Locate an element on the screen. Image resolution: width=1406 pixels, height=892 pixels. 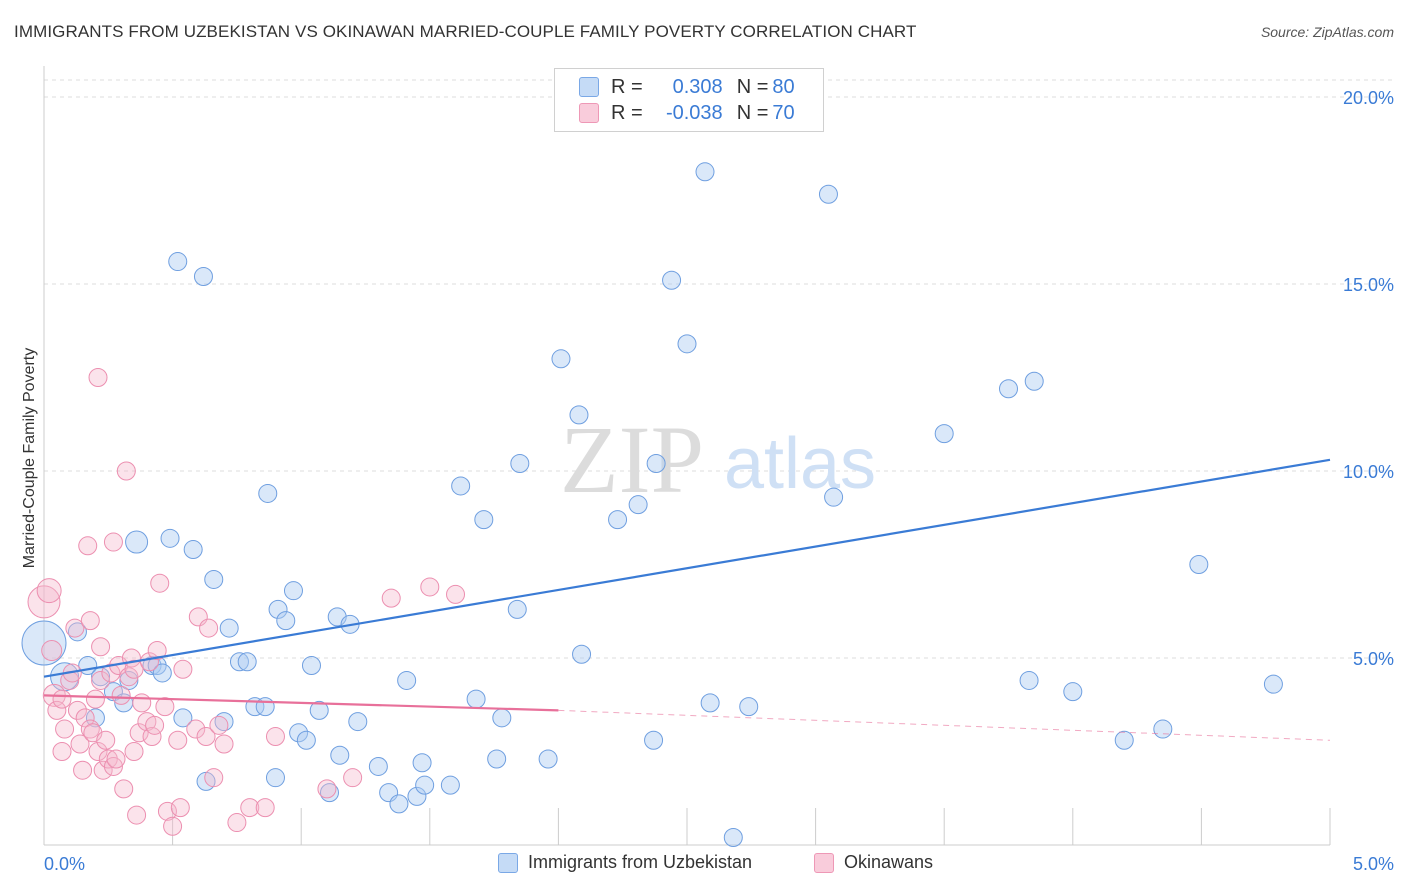
watermark-atlas: atlas is located at coordinates (800, 464).